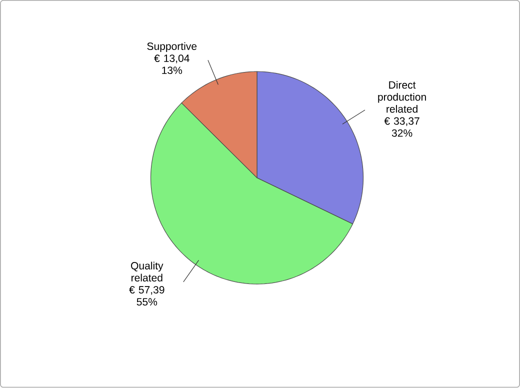  What do you see at coordinates (147, 272) in the screenshot?
I see `slice-label: Quality related` at bounding box center [147, 272].